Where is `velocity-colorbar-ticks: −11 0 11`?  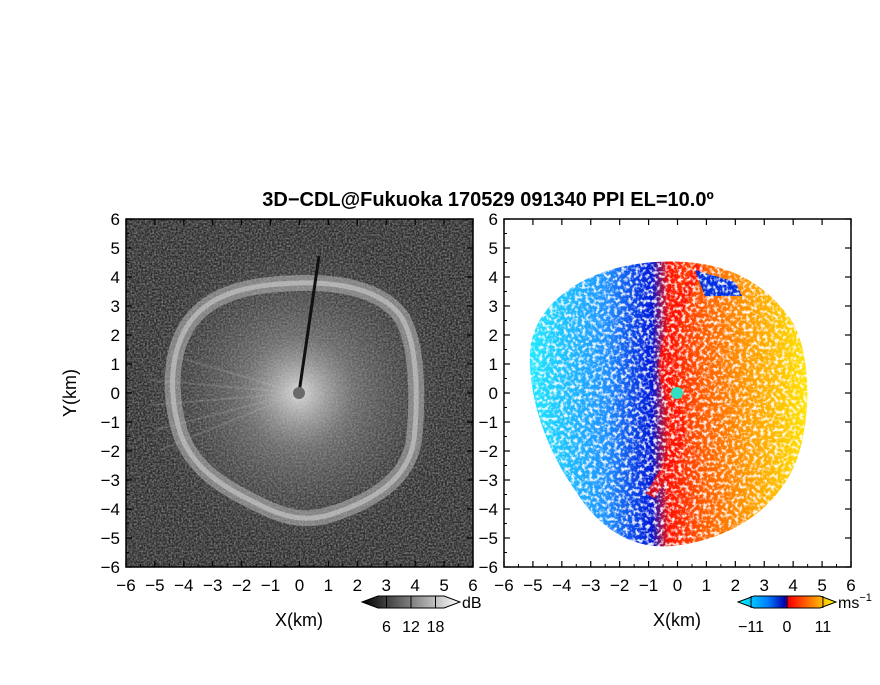
velocity-colorbar-ticks: −11 0 11 is located at coordinates (784, 616).